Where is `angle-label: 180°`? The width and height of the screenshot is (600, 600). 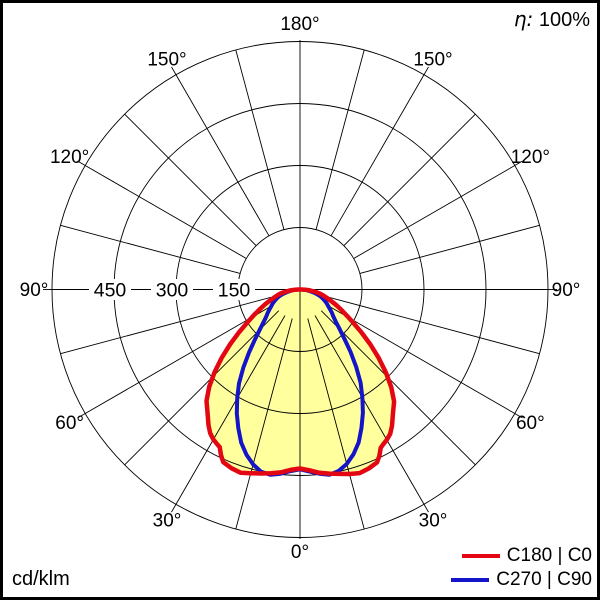 angle-label: 180° is located at coordinates (299, 24).